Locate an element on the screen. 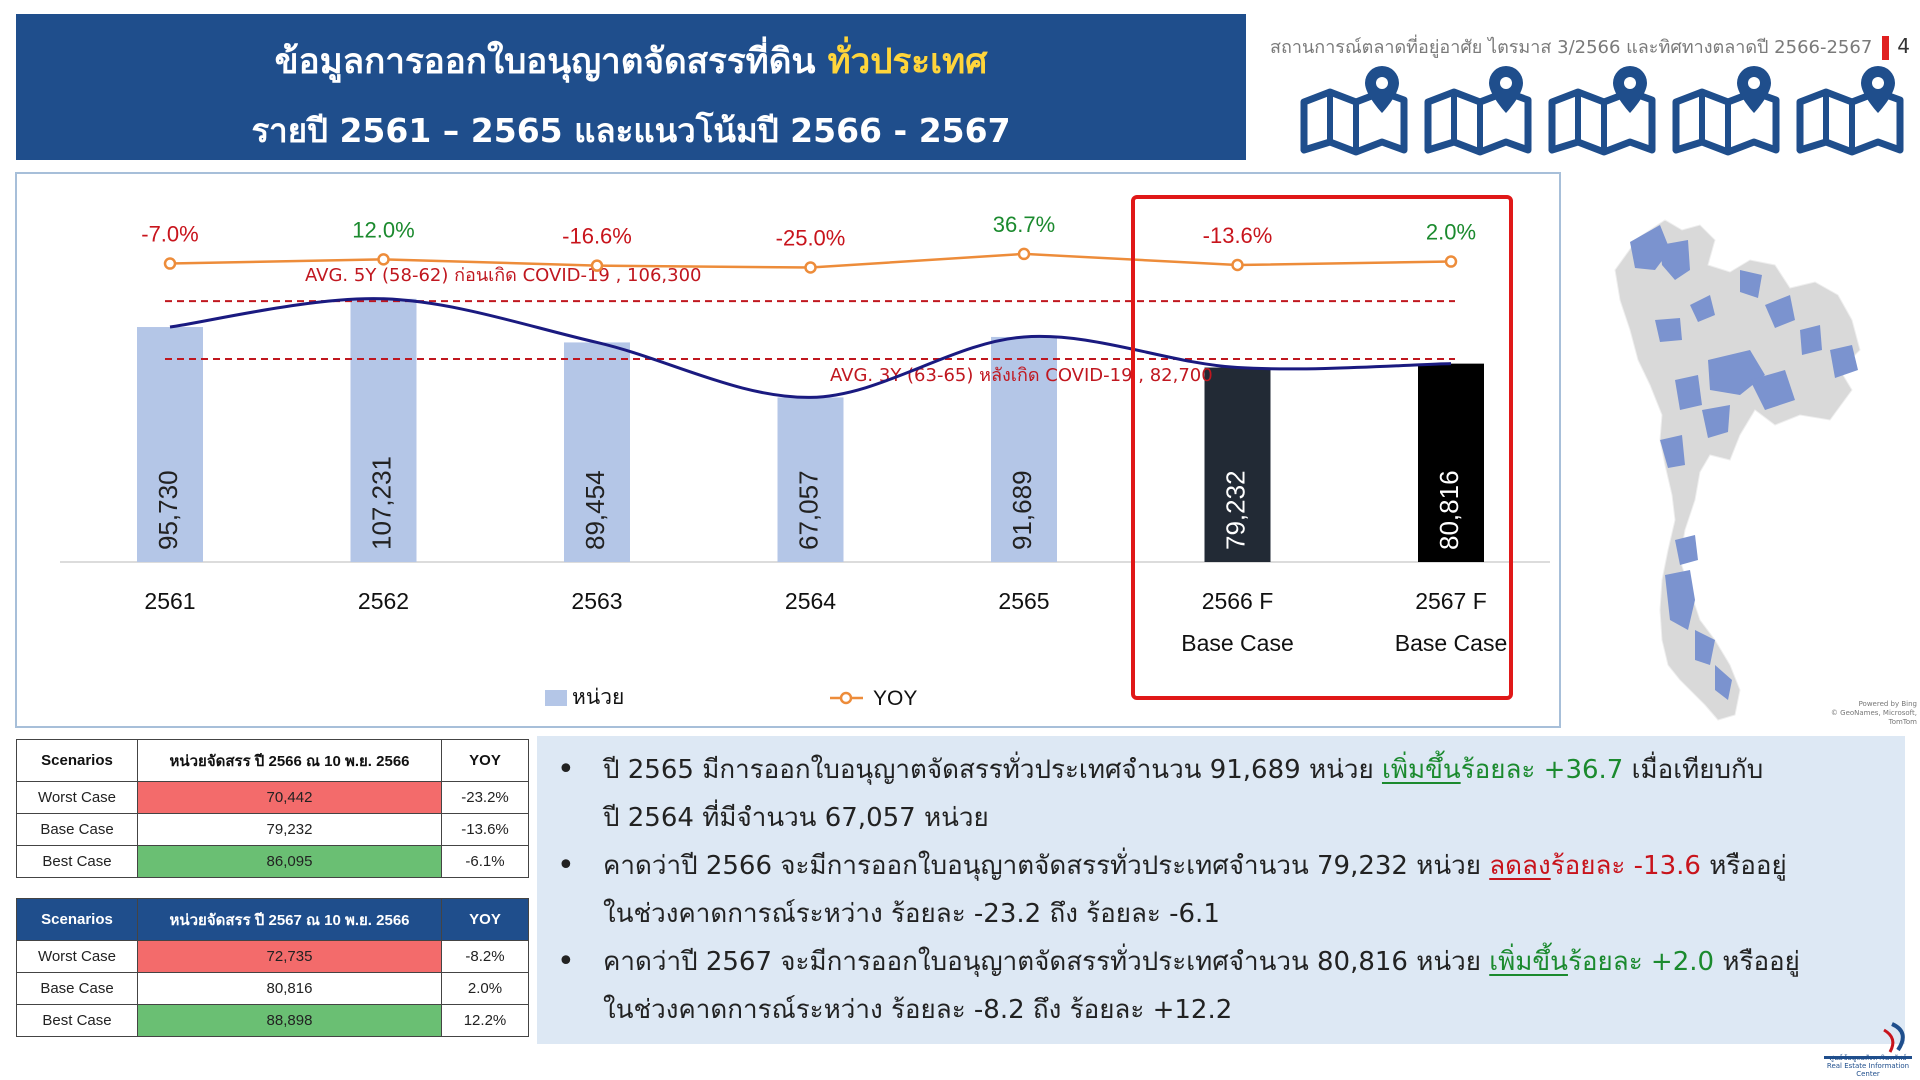 Image resolution: width=1920 pixels, height=1080 pixels. yoy-cell: 12.2% is located at coordinates (485, 1020).